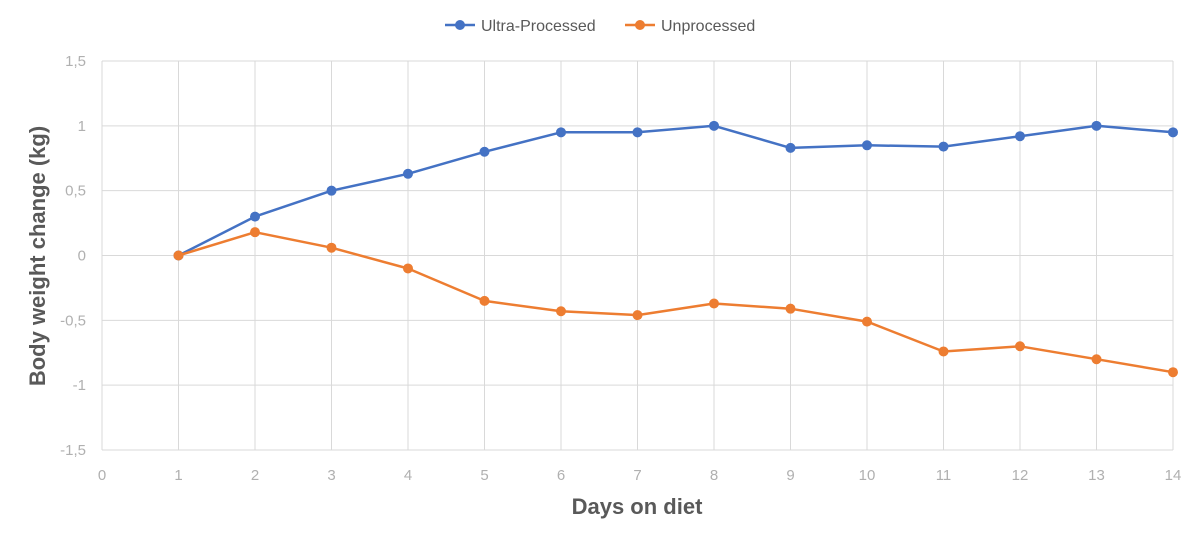 This screenshot has height=541, width=1200. What do you see at coordinates (37, 256) in the screenshot?
I see `y-axis-title: Body weight change (kg)` at bounding box center [37, 256].